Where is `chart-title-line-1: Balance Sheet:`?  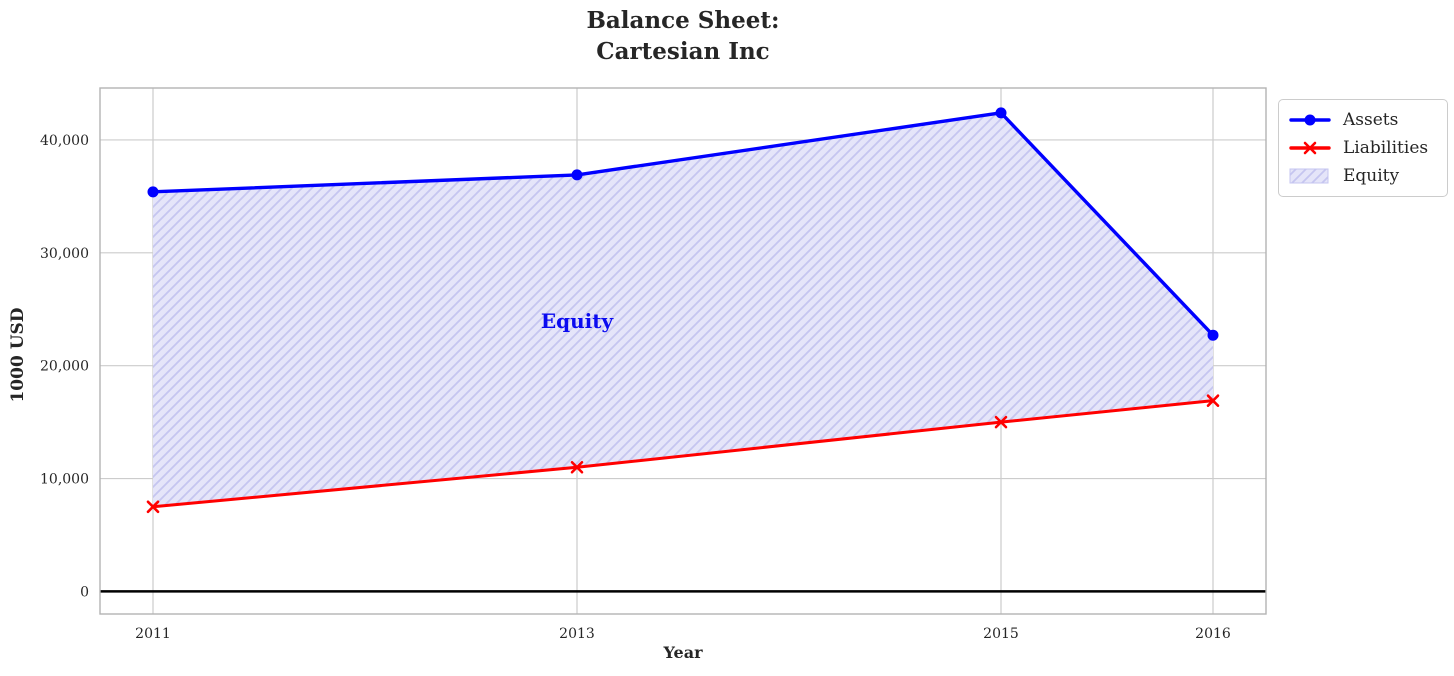
chart-title-line-1: Balance Sheet: is located at coordinates (683, 20).